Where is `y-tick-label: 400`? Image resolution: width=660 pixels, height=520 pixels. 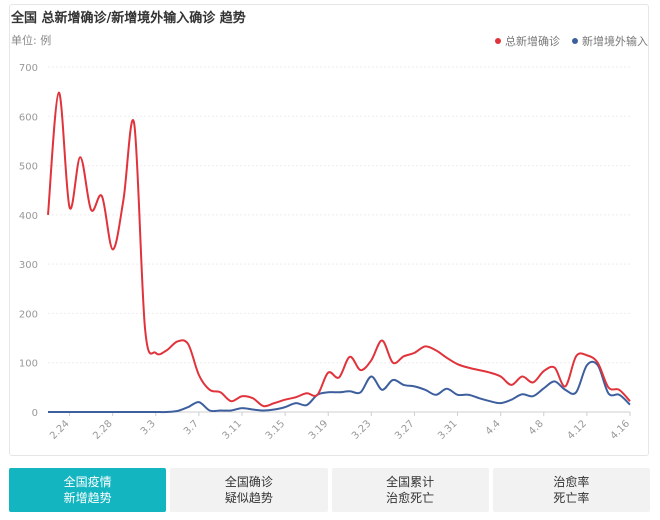
y-tick-label: 400 is located at coordinates (28, 216).